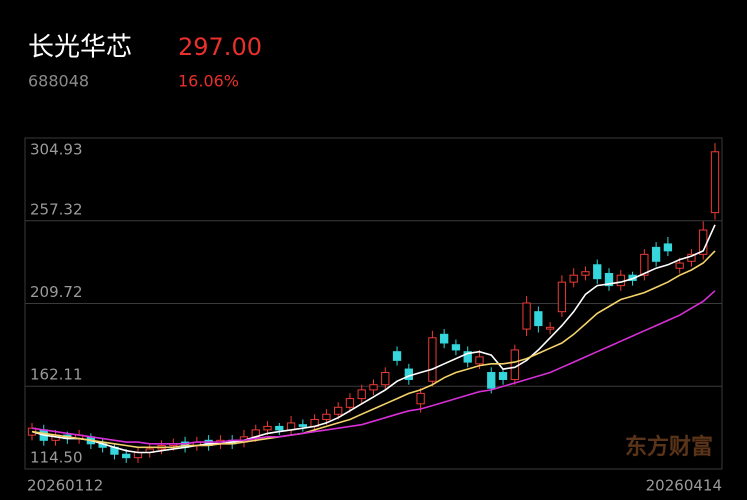 The width and height of the screenshot is (747, 500). Describe the element at coordinates (80, 48) in the screenshot. I see `stock-name: 长光华芯` at that location.